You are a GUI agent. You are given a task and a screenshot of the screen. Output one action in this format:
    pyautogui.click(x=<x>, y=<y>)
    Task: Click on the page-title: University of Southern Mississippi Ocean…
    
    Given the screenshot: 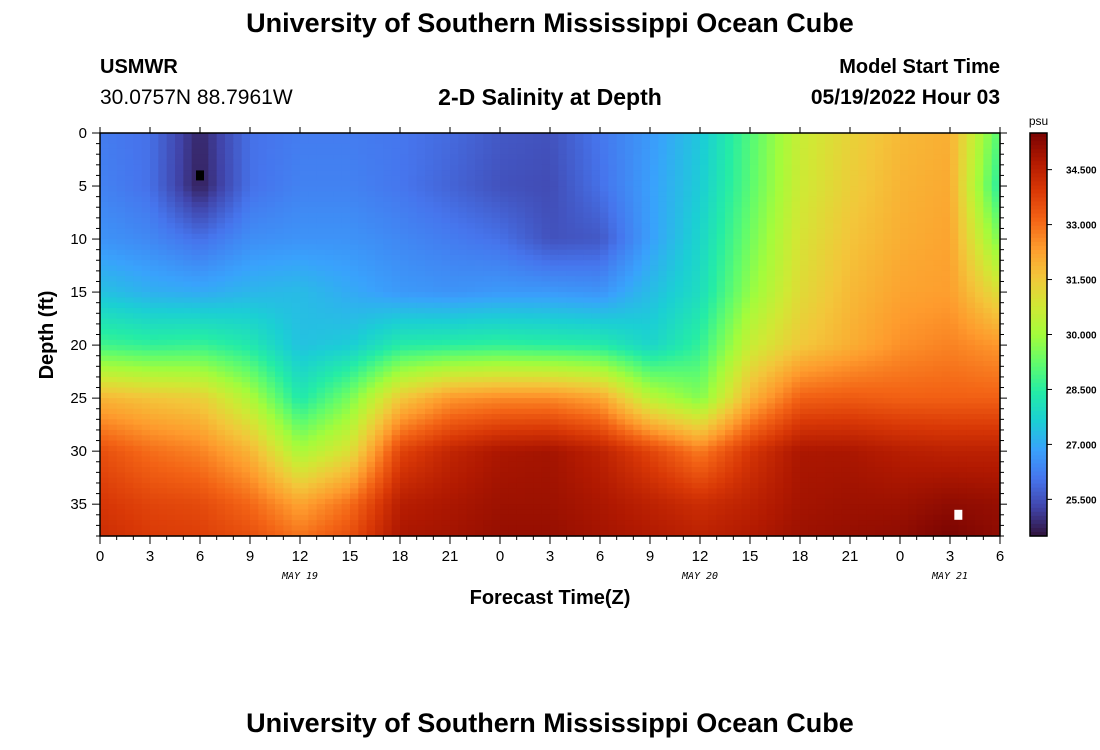 What is the action you would take?
    pyautogui.click(x=550, y=23)
    